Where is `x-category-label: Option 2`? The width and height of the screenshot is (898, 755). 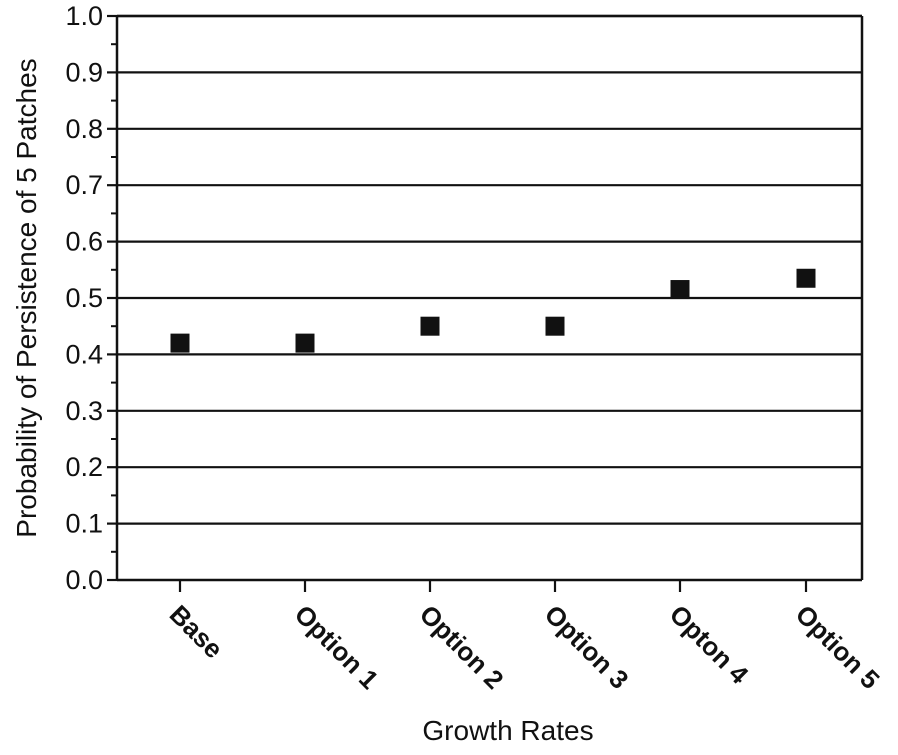
x-category-label: Option 2 is located at coordinates (462, 647).